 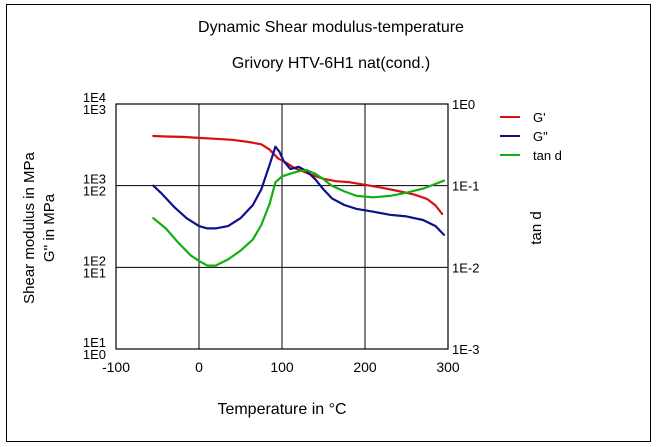 I want to click on chart-subtitle: Grivory HTV-6H1 nat(cond.), so click(x=331, y=63).